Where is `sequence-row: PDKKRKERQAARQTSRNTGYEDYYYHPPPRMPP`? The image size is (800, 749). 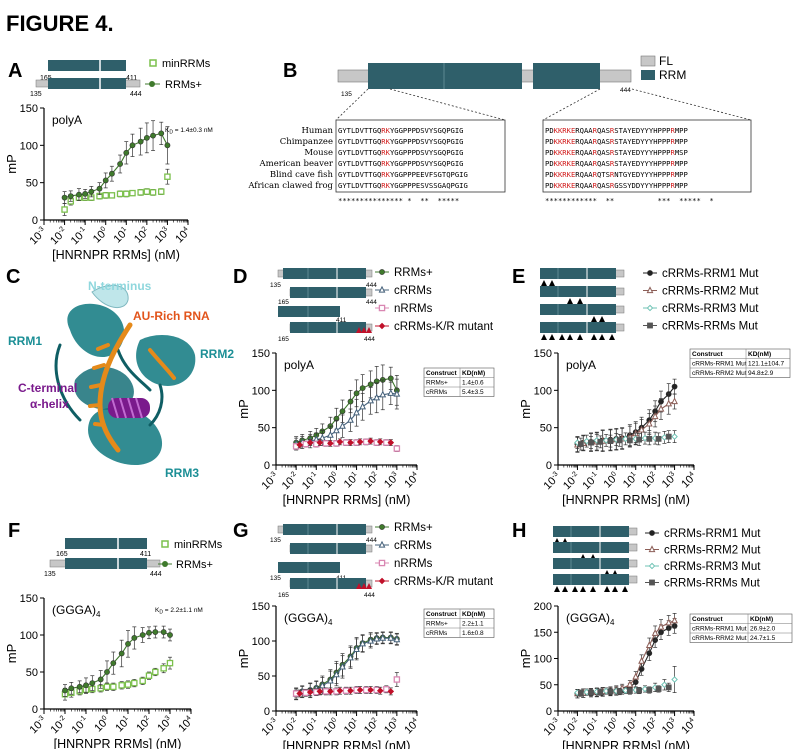 sequence-row: PDKKRKERQAARQTSRNTGYEDYYYHPPPRMPP is located at coordinates (616, 174).